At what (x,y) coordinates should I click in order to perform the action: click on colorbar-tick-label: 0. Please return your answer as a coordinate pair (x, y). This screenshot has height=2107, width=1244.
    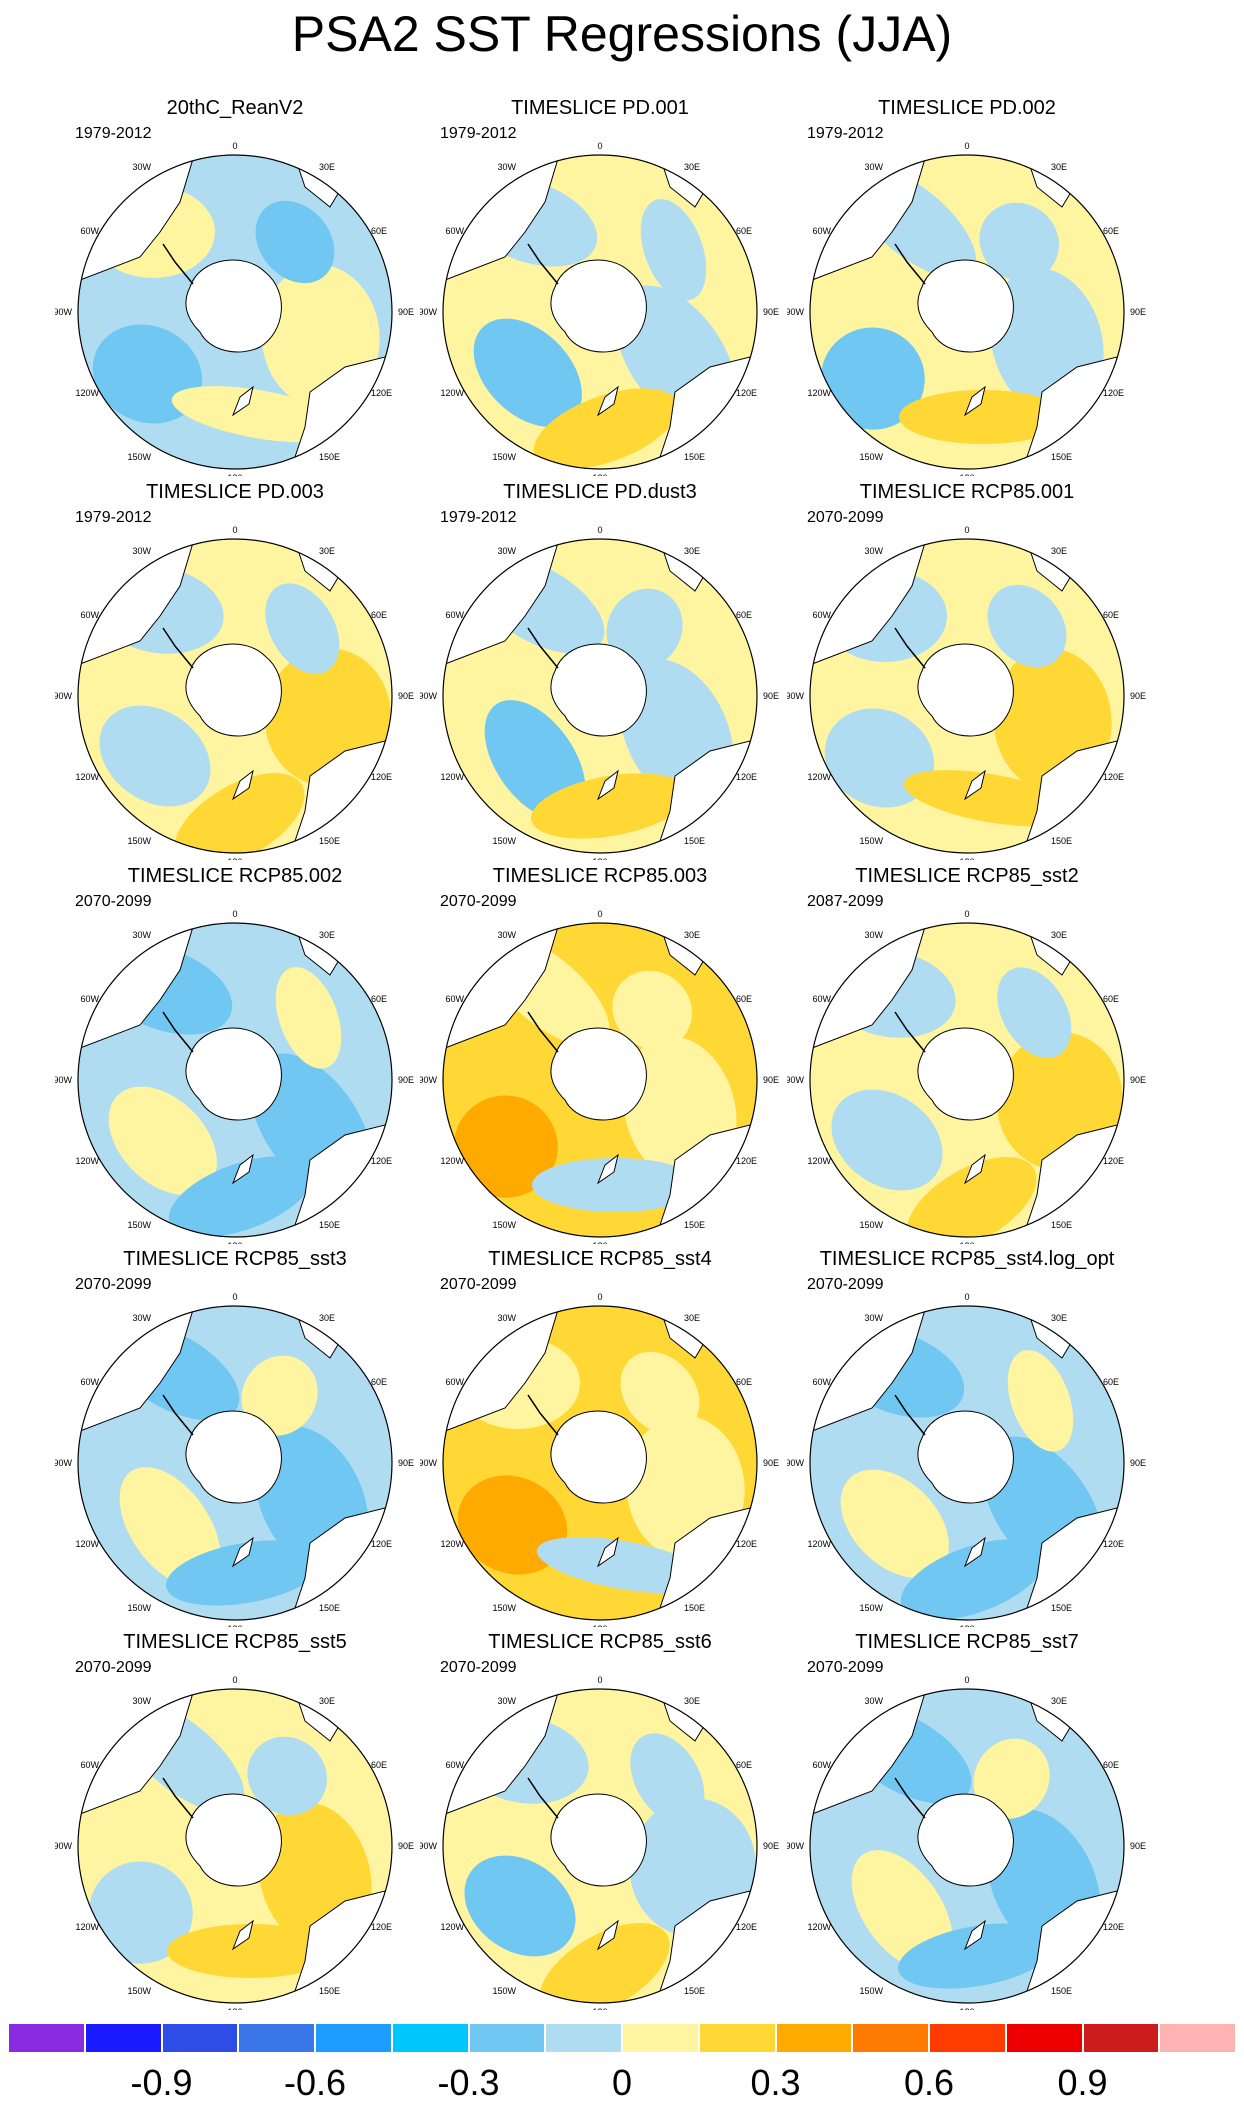
    Looking at the image, I should click on (622, 2082).